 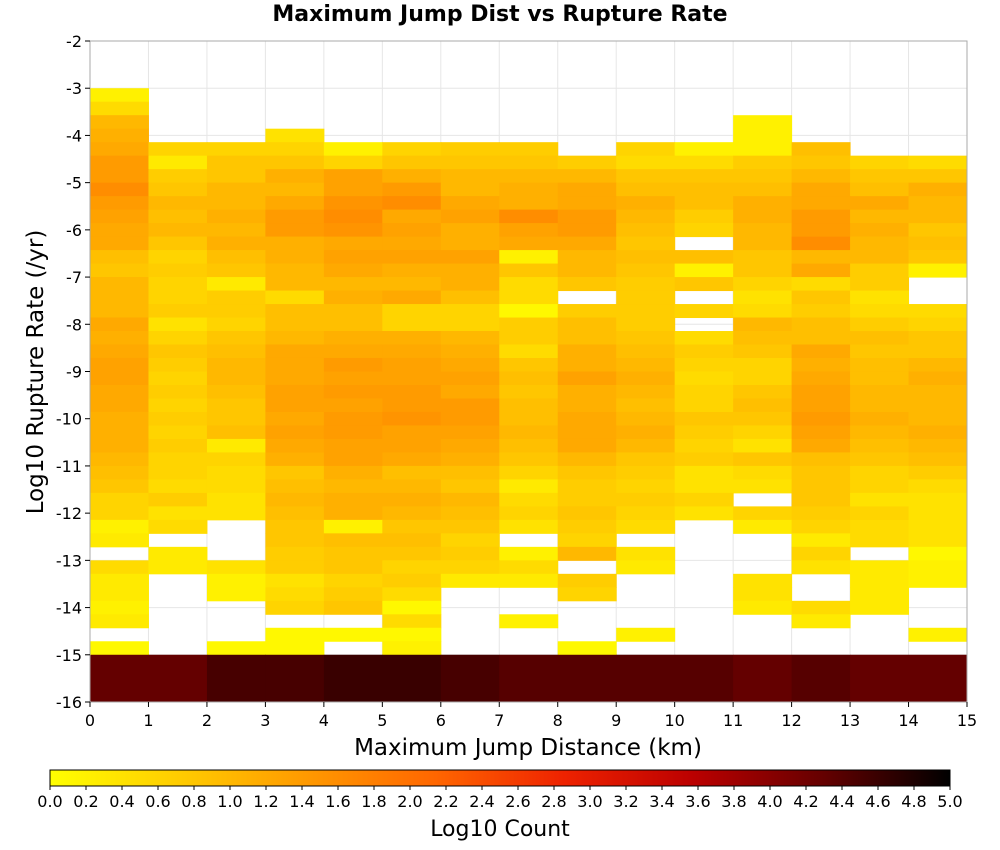 What do you see at coordinates (74, 88) in the screenshot?
I see `y-tick-label: -3` at bounding box center [74, 88].